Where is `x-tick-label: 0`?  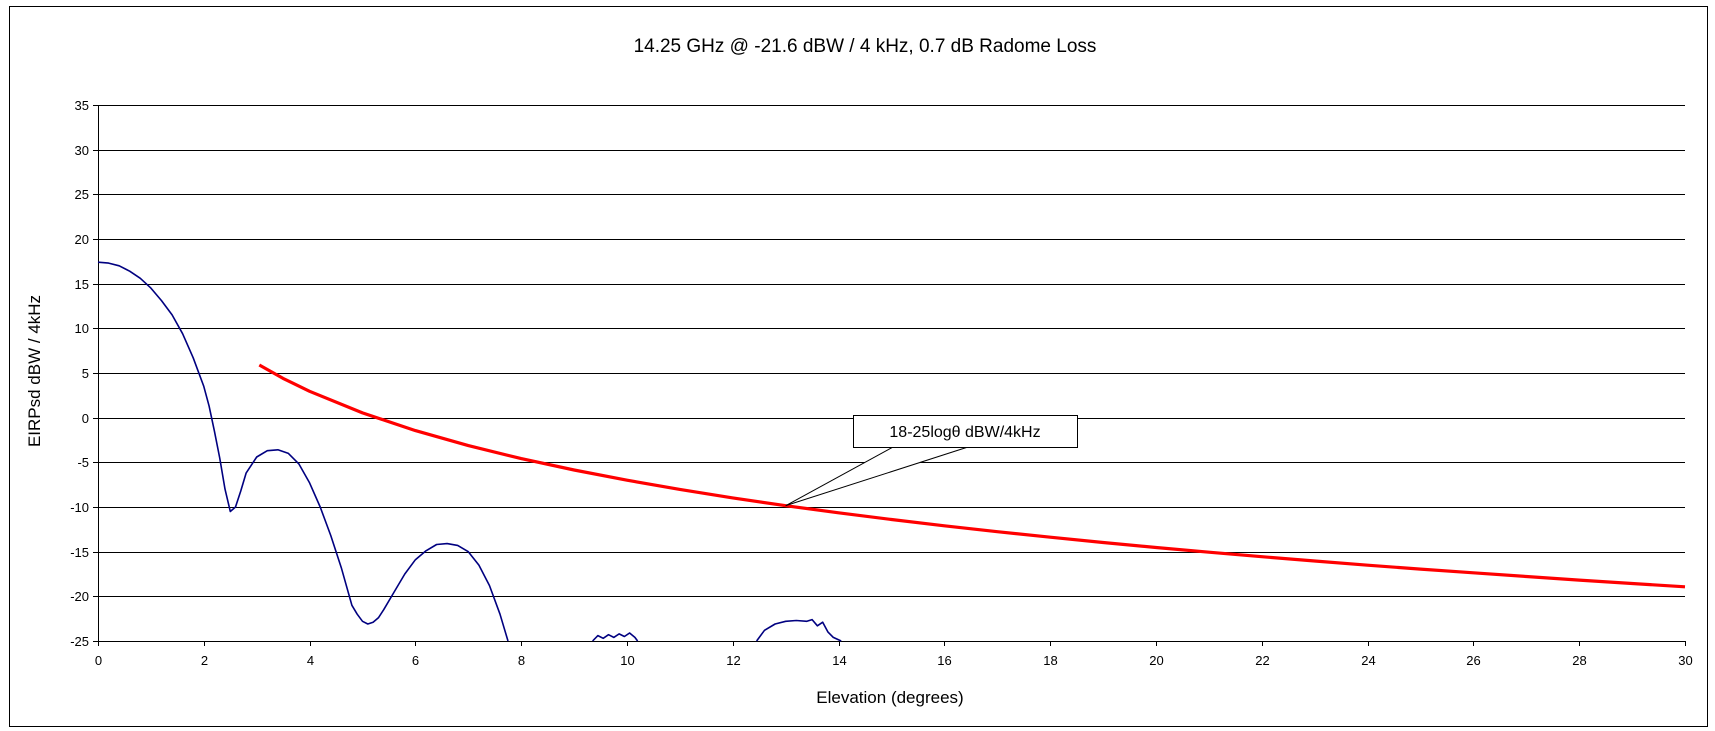 x-tick-label: 0 is located at coordinates (98, 660).